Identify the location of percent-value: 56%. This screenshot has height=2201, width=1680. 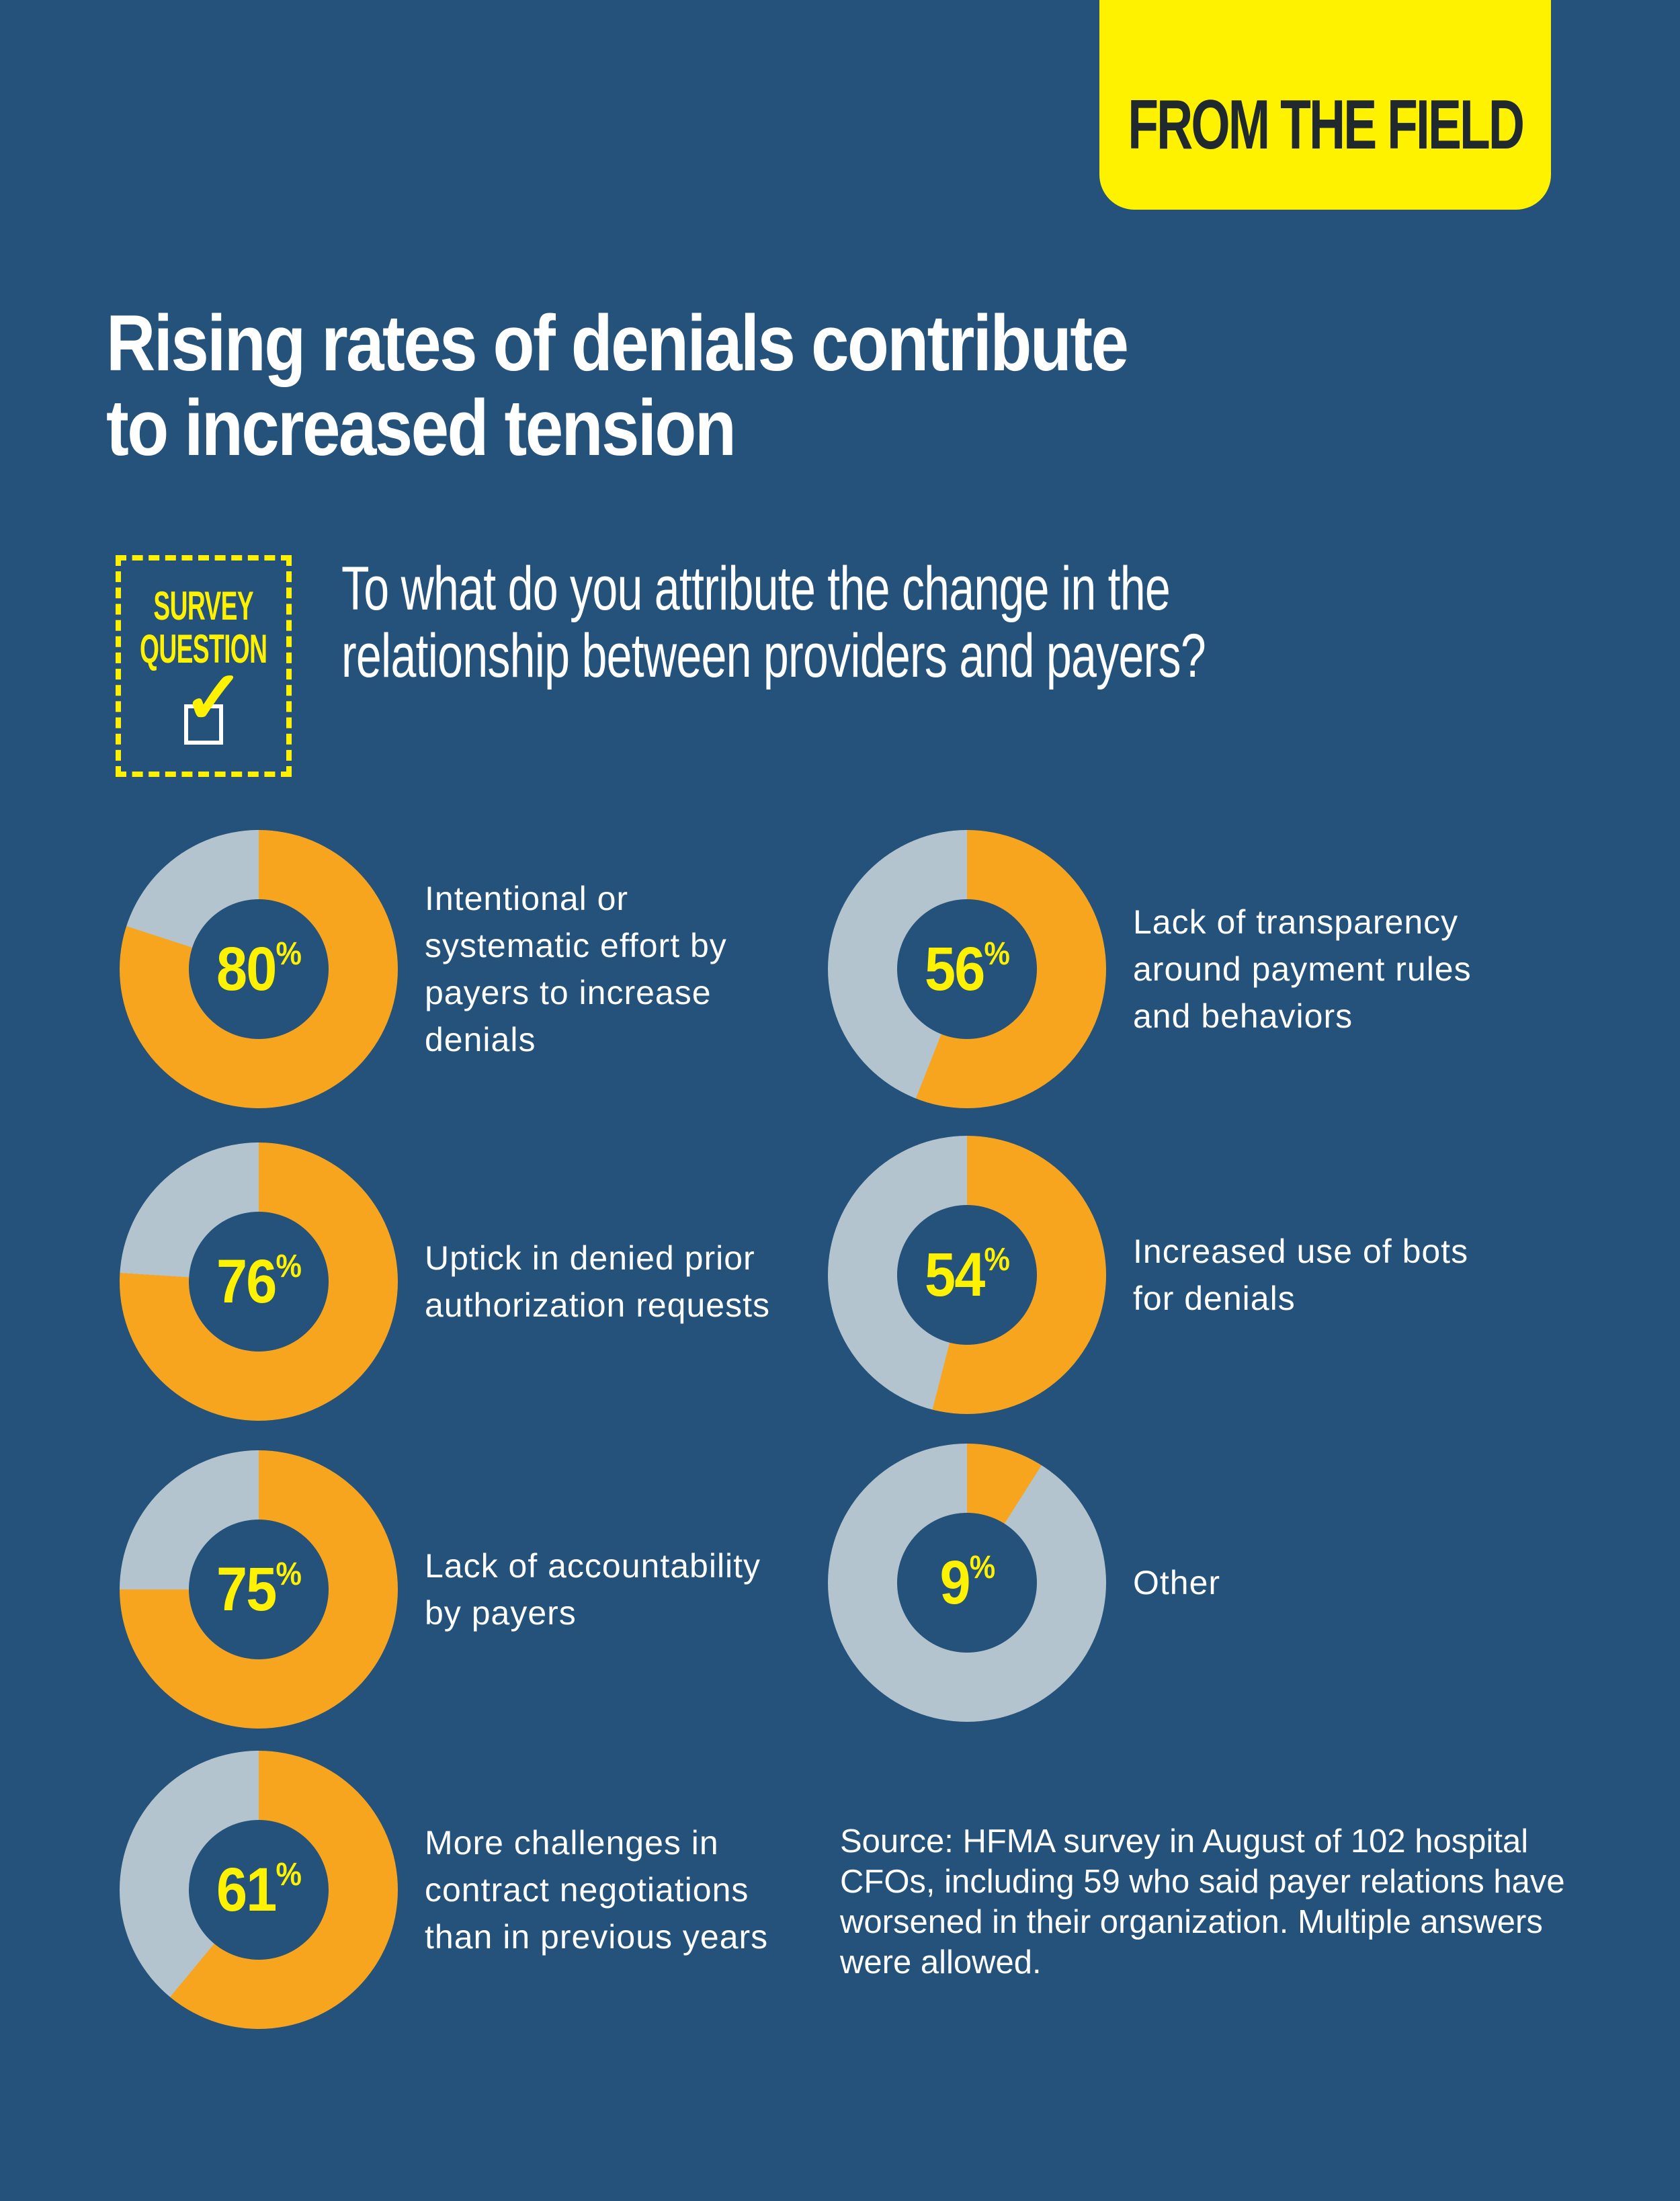
(968, 969).